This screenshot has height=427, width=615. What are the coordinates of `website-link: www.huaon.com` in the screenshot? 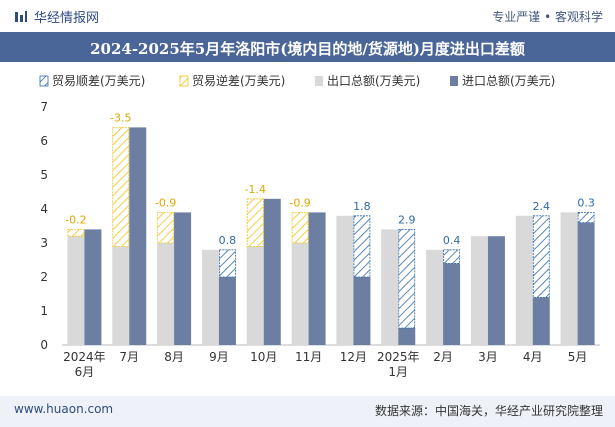 It's located at (64, 409).